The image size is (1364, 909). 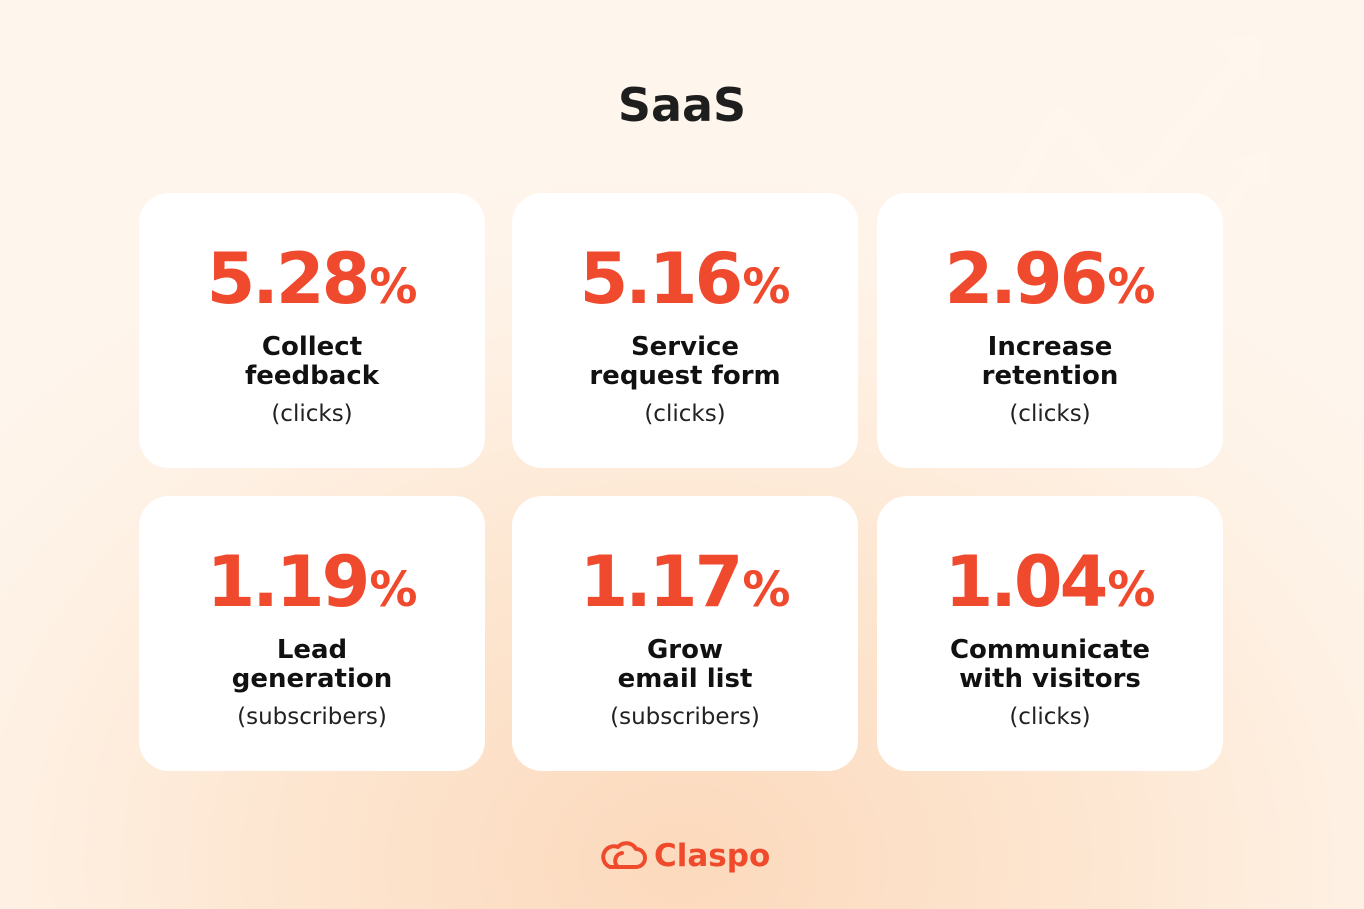 What do you see at coordinates (312, 664) in the screenshot?
I see `stat-label: Lead generation` at bounding box center [312, 664].